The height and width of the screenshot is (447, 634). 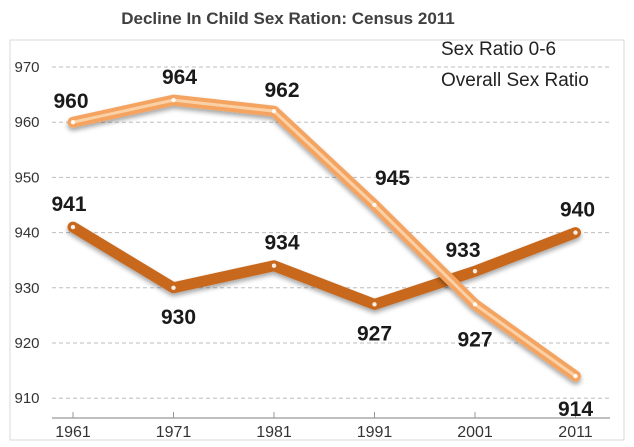 I want to click on y-tick-label: 970, so click(x=26, y=67).